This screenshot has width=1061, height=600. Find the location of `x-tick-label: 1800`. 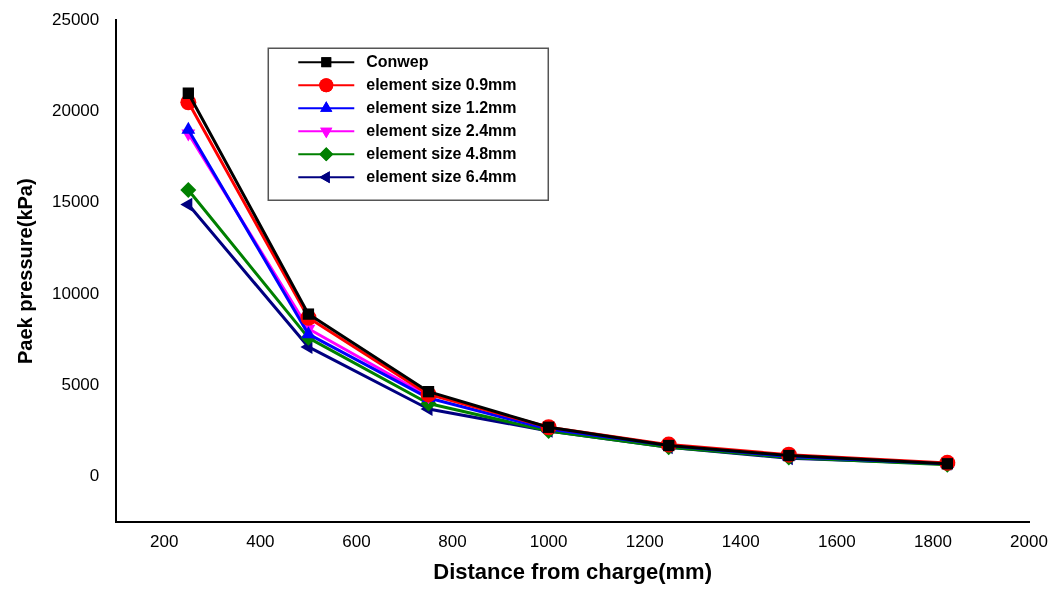

x-tick-label: 1800 is located at coordinates (933, 542).